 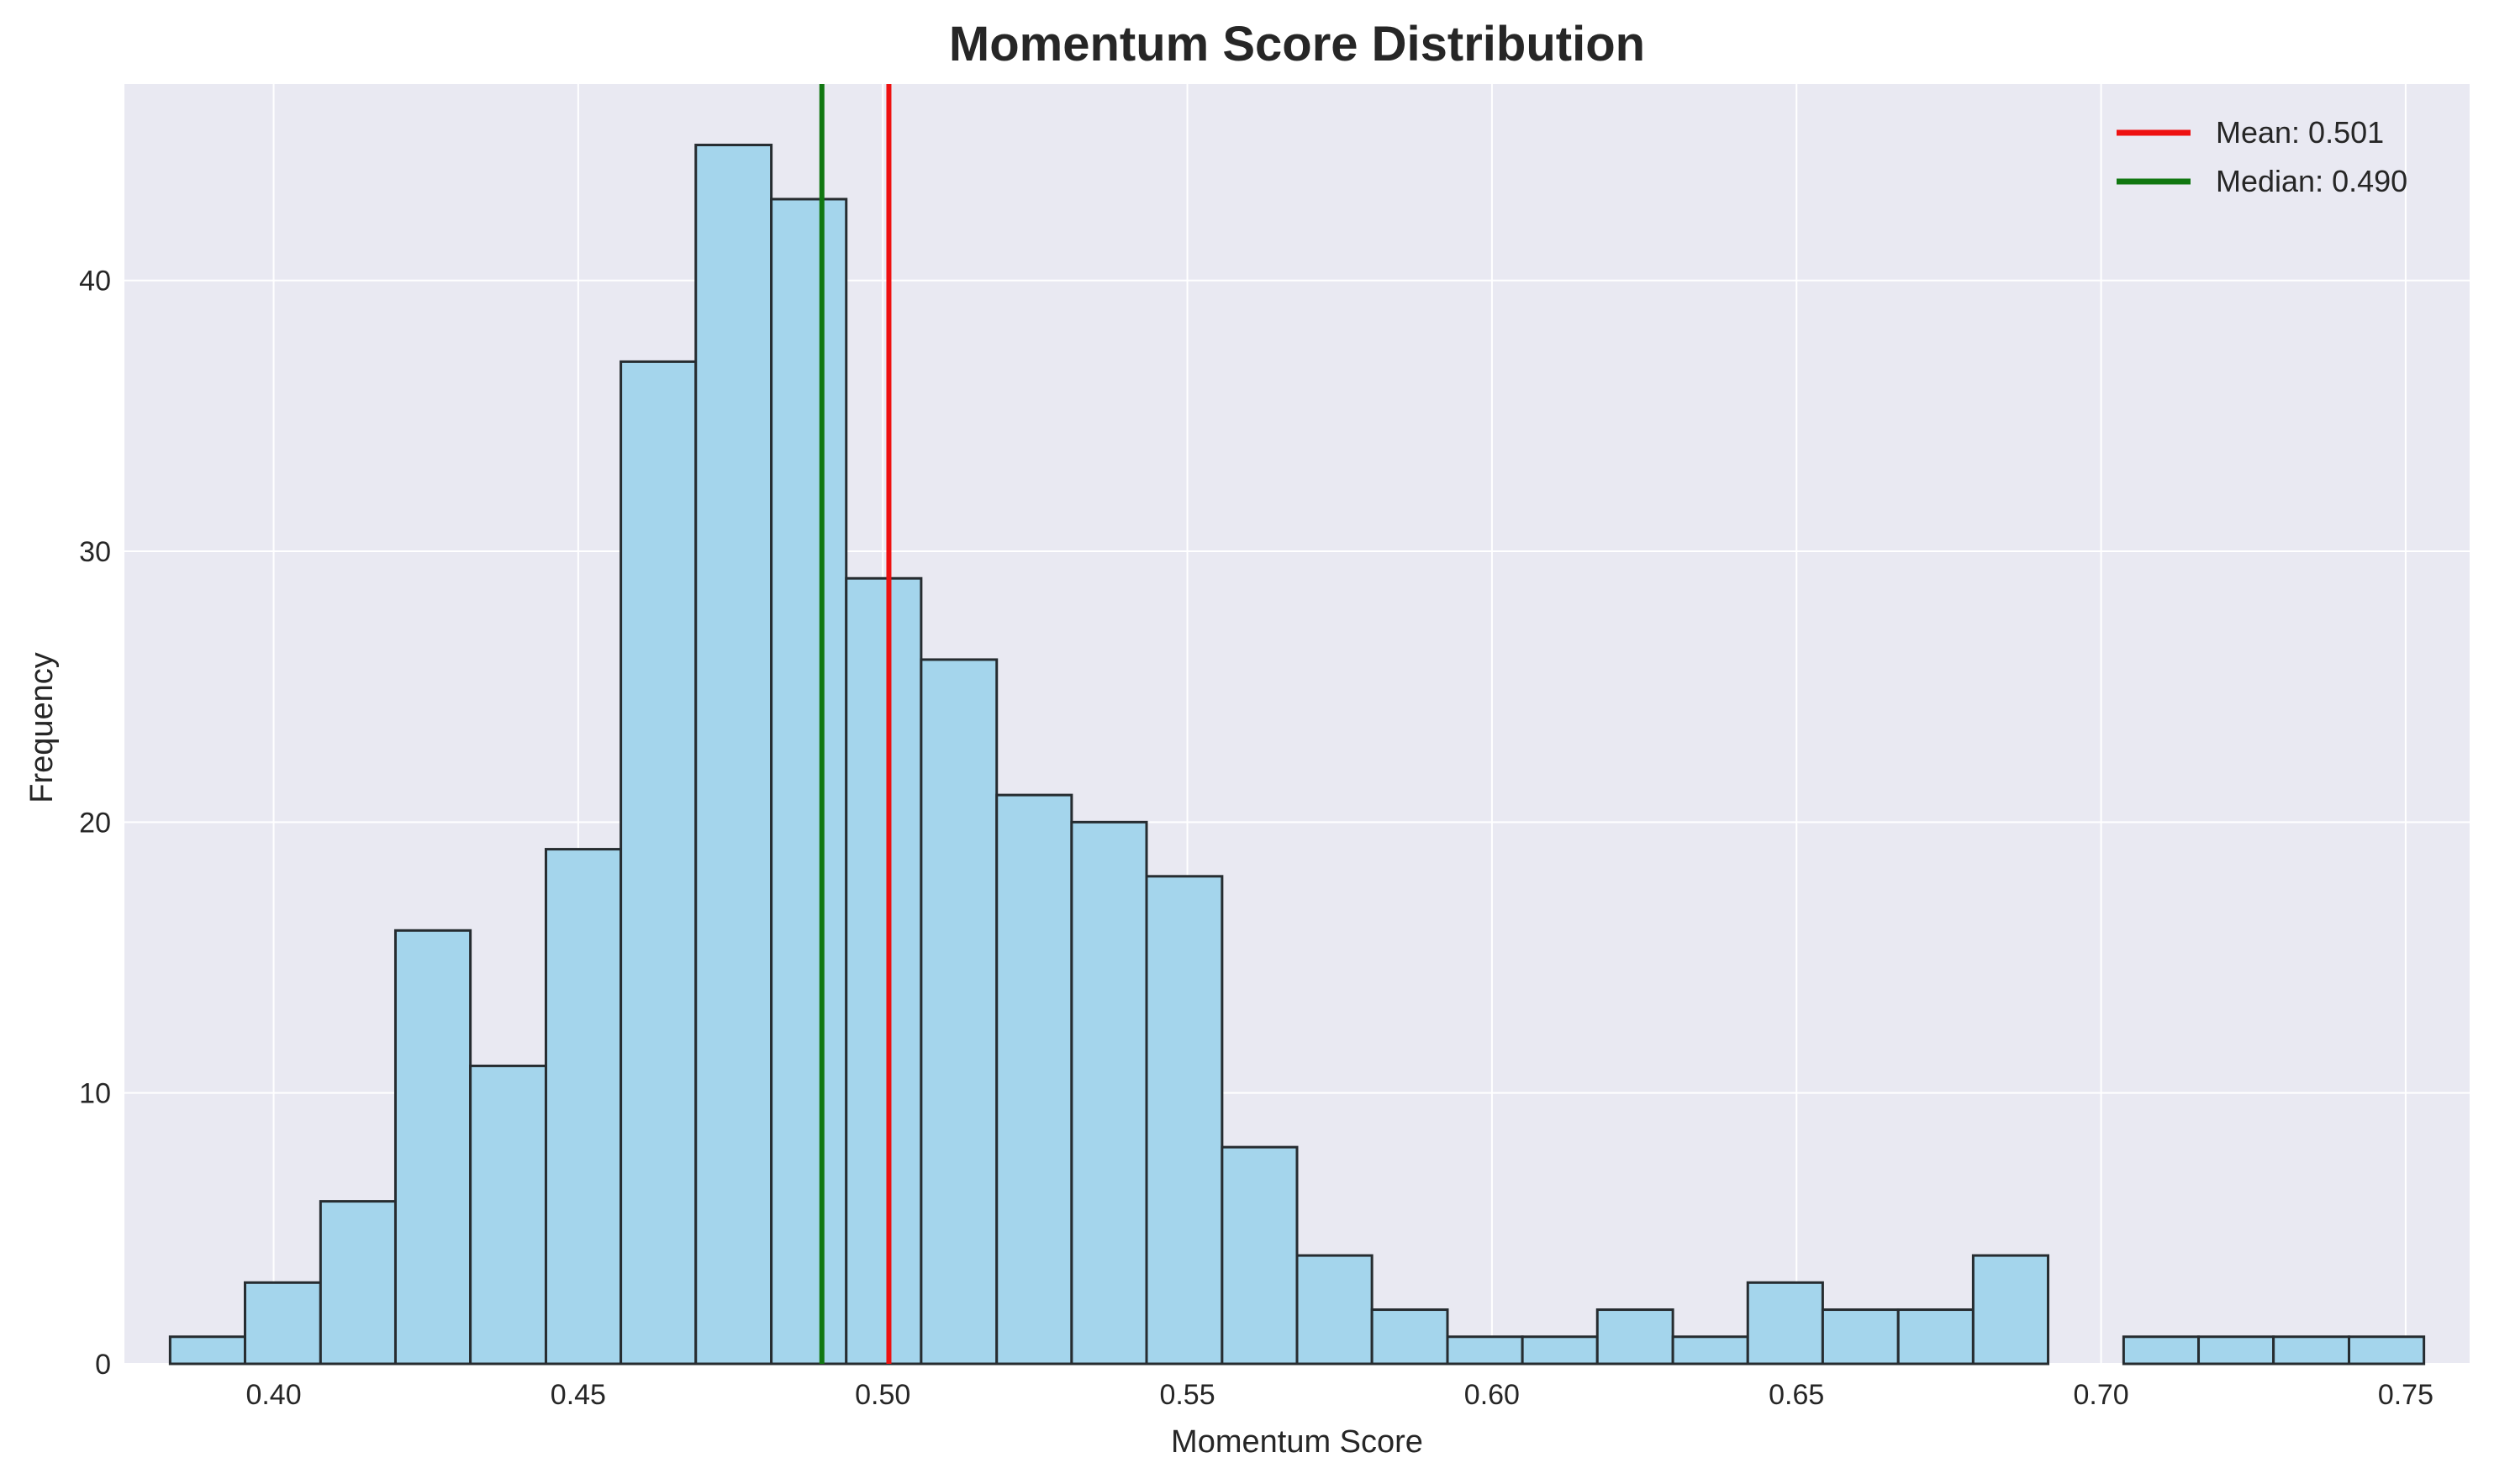 What do you see at coordinates (2405, 1395) in the screenshot?
I see `x-tick-label: 0.75` at bounding box center [2405, 1395].